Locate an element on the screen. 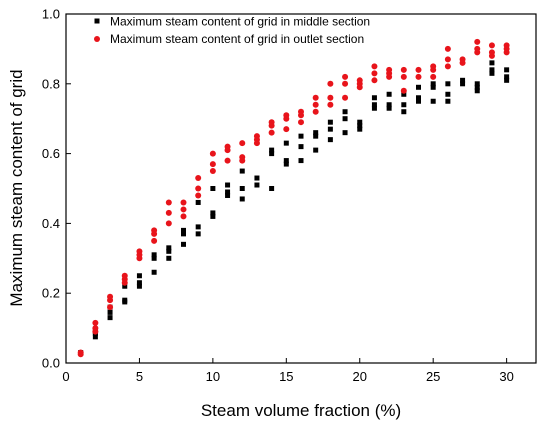  x-axis-ticks: 0 5 10 15 20 25 30 is located at coordinates (288, 371).